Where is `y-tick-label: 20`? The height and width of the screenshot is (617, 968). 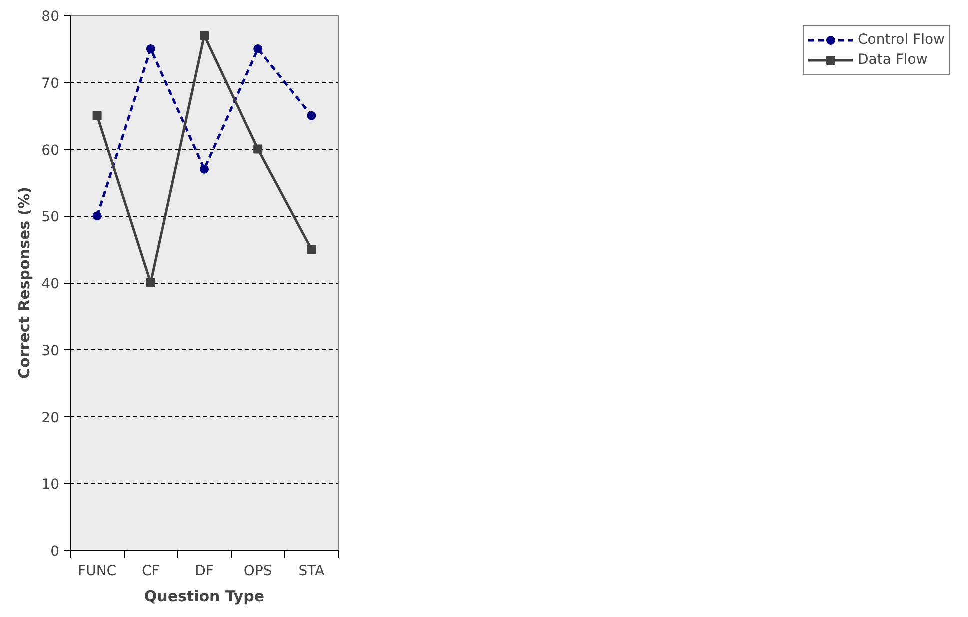 y-tick-label: 20 is located at coordinates (51, 418).